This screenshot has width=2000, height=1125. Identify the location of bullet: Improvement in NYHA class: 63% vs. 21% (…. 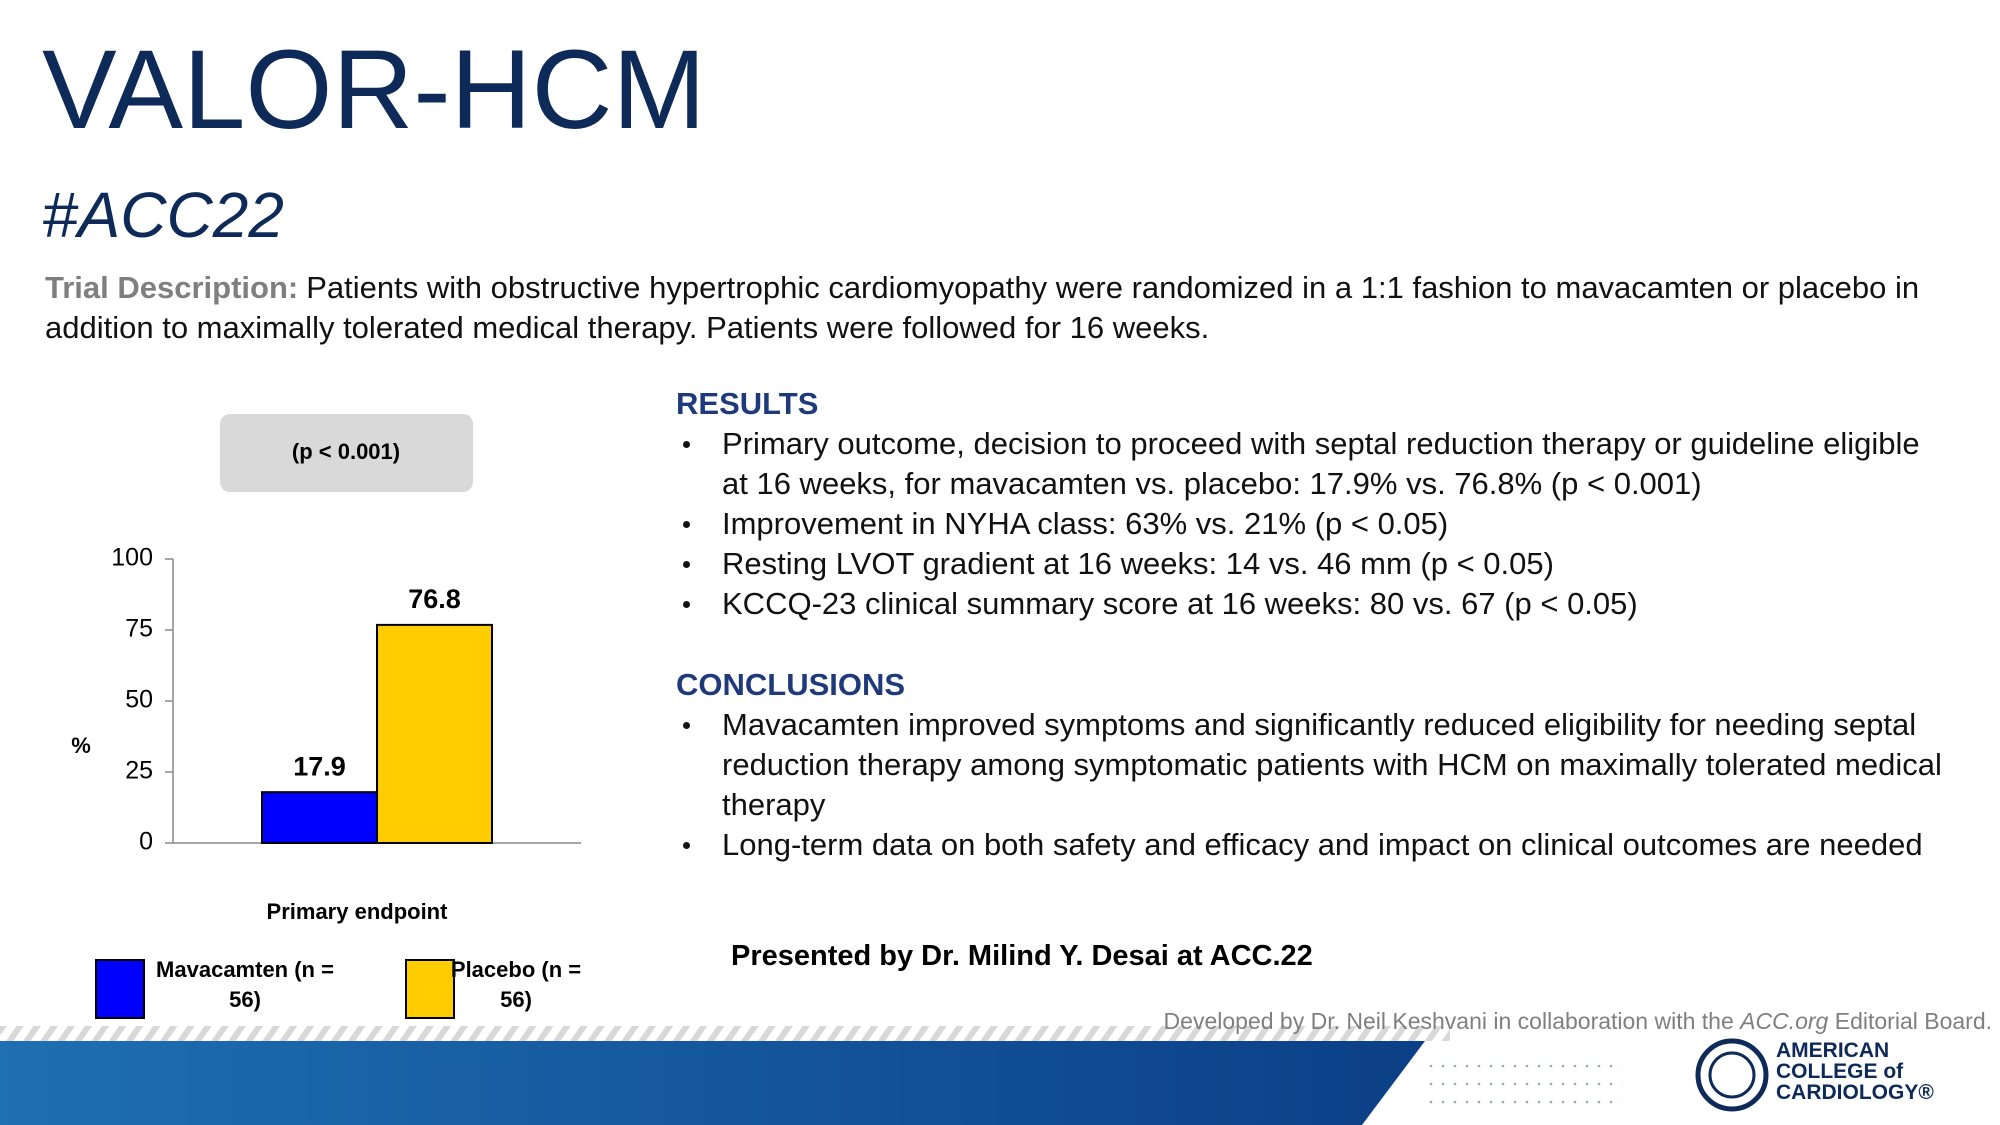
(1311, 524).